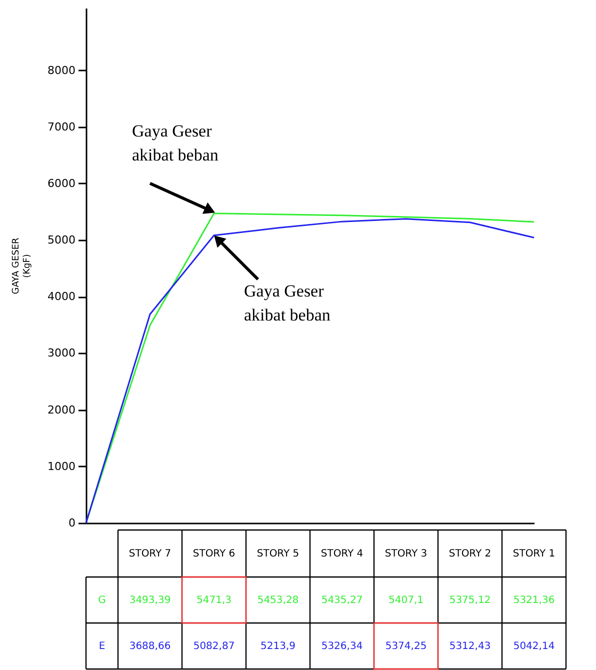  What do you see at coordinates (150, 554) in the screenshot?
I see `x-tick-label: STORY 7` at bounding box center [150, 554].